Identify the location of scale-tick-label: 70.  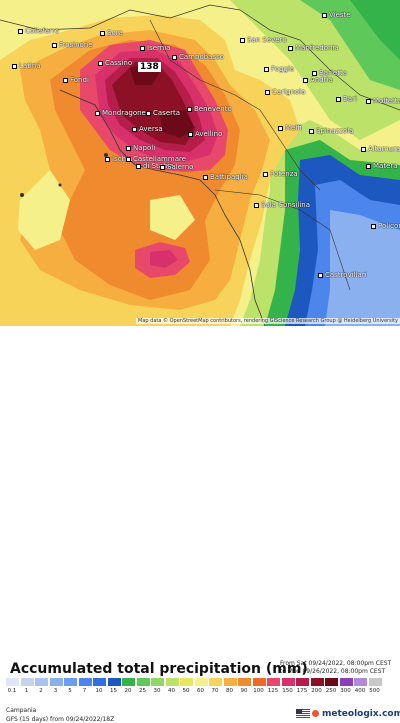
(215, 691).